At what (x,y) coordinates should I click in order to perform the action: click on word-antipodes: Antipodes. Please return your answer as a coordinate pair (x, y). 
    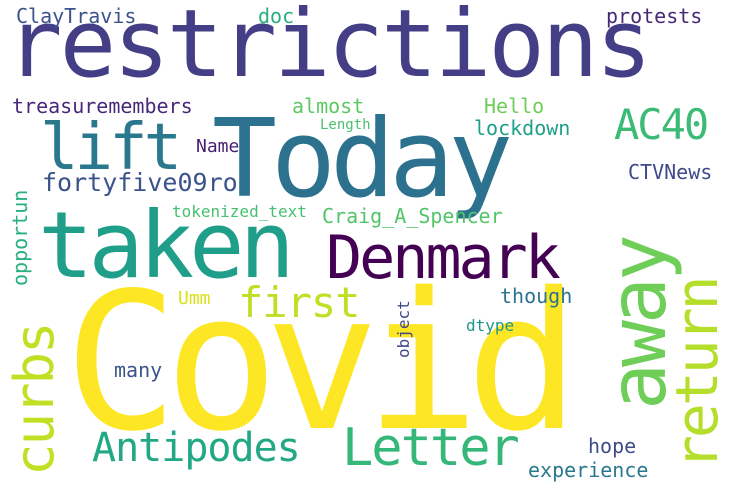
    Looking at the image, I should click on (196, 448).